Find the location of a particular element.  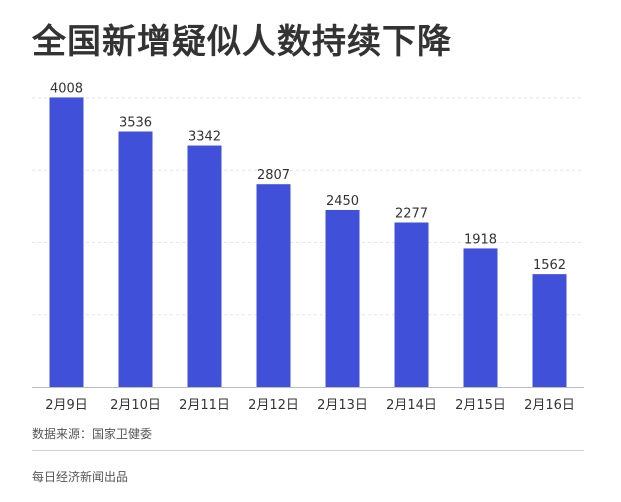

data-label: 2277 is located at coordinates (411, 213).